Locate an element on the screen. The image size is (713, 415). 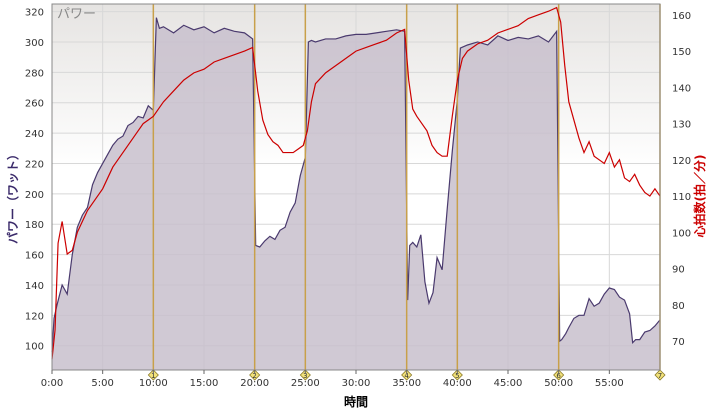
lap-marker-label: 4 is located at coordinates (406, 376).